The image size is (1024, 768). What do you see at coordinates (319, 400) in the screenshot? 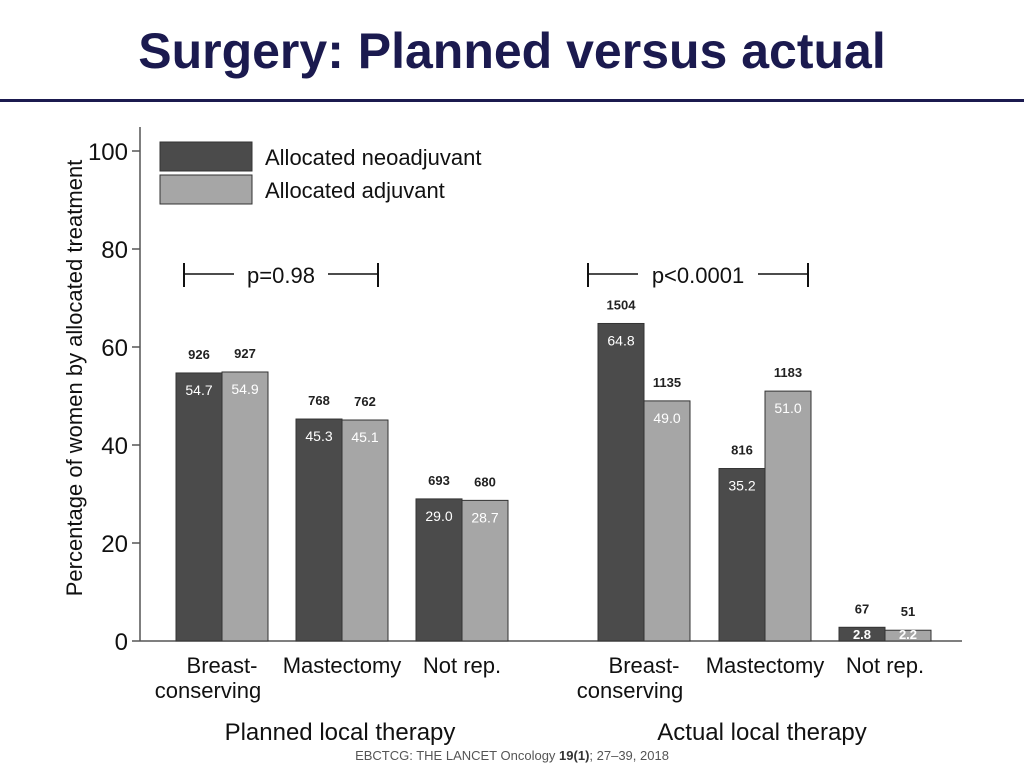
I see `bar-count-label: 768` at bounding box center [319, 400].